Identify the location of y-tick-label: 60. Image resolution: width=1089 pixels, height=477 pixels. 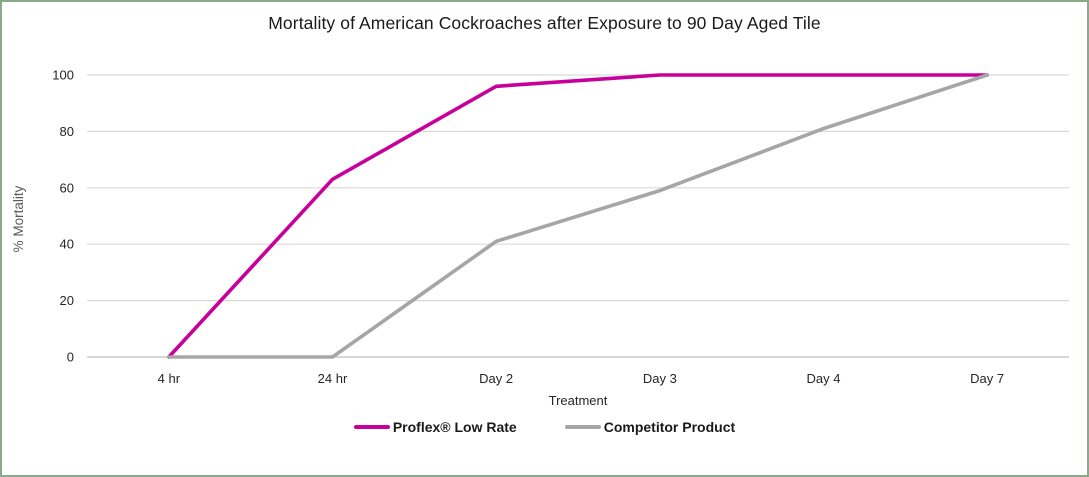
(67, 187).